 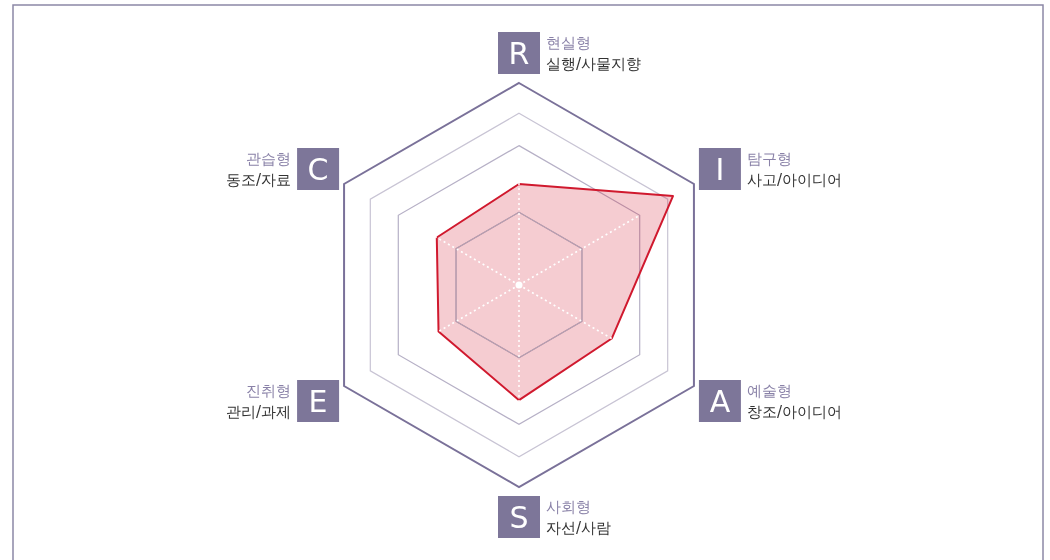 What do you see at coordinates (269, 391) in the screenshot?
I see `text: 진취형` at bounding box center [269, 391].